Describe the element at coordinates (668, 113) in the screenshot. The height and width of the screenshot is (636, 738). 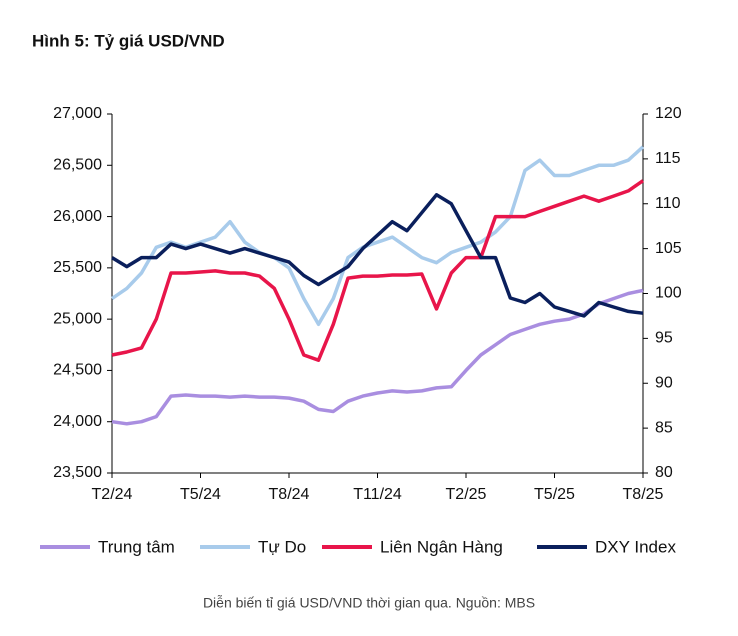
I see `y2-tick-label: 120` at that location.